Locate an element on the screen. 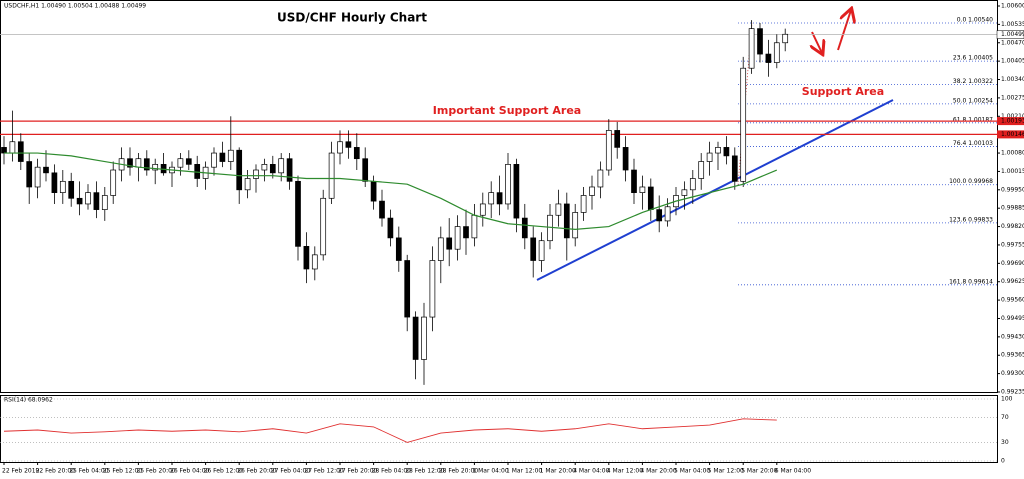  y-tick-label: 1.00405 is located at coordinates (1012, 61).